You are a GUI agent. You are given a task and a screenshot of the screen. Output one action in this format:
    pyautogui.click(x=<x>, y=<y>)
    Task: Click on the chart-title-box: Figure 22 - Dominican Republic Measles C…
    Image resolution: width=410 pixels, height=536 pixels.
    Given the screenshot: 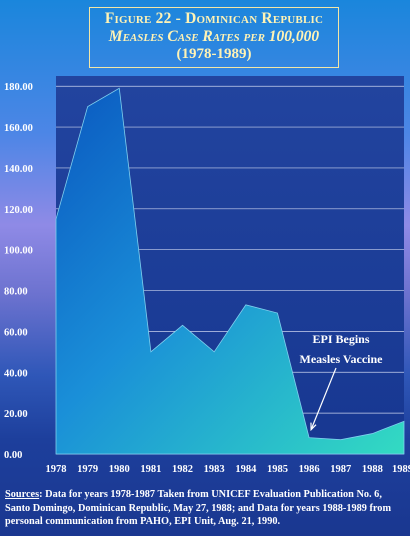 What is the action you would take?
    pyautogui.click(x=214, y=37)
    